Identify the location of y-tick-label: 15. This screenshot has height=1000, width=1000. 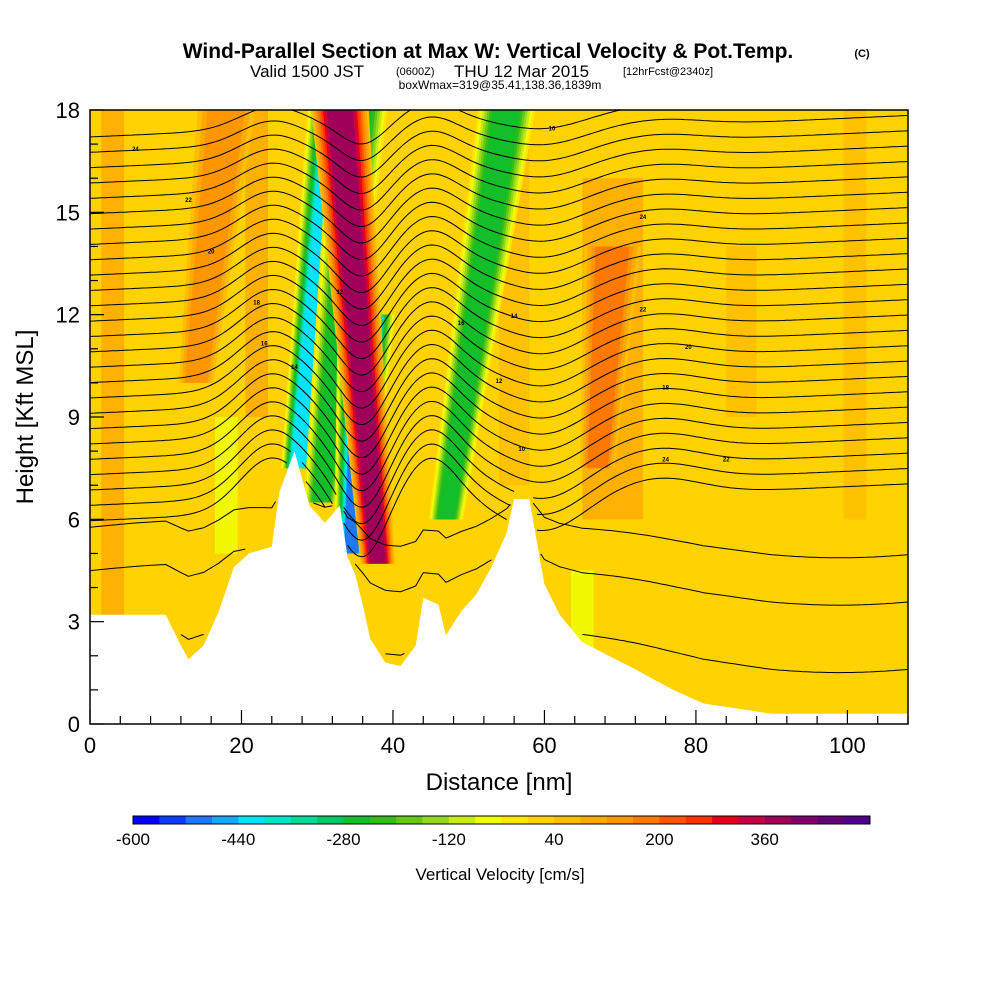
(68, 212).